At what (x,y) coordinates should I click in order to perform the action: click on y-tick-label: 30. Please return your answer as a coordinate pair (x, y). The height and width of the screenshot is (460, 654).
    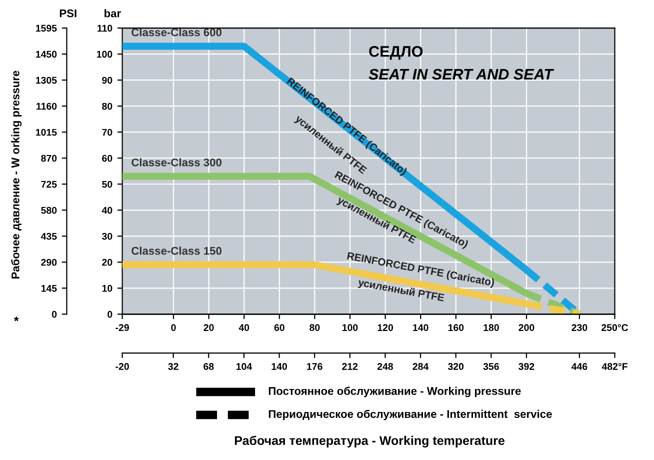
    Looking at the image, I should click on (107, 236).